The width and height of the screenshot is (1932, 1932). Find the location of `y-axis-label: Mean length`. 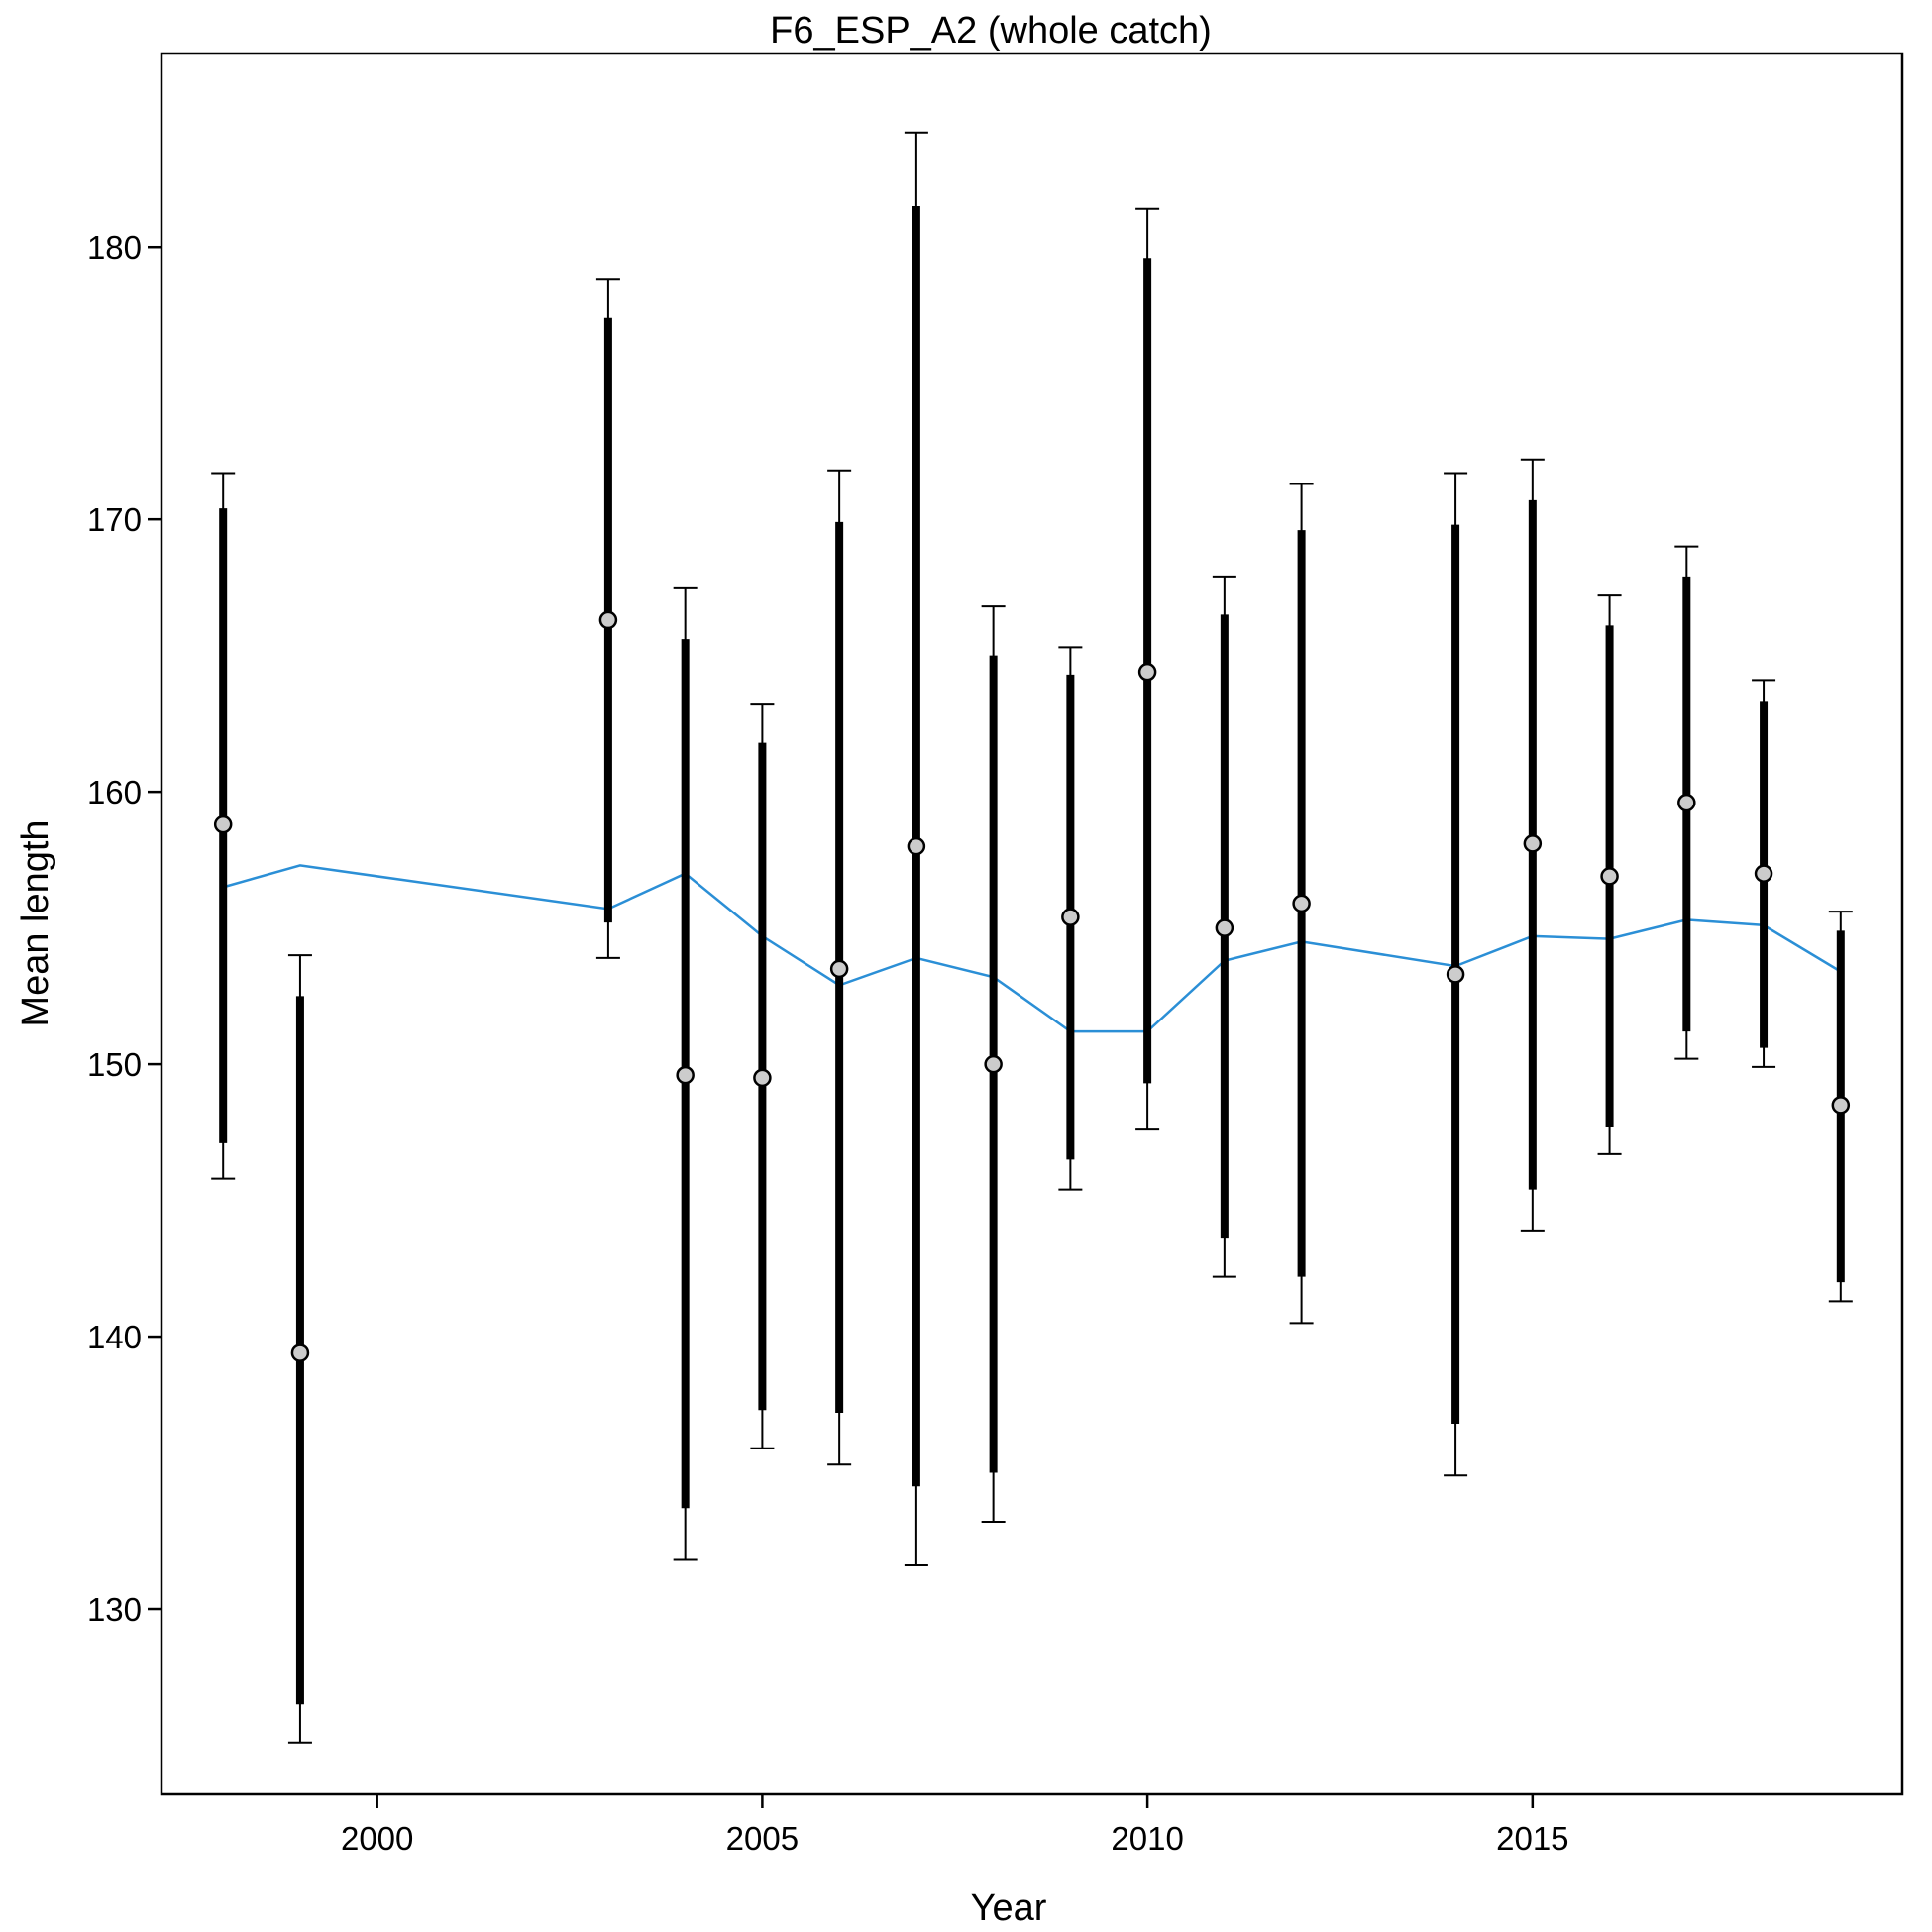

y-axis-label: Mean length is located at coordinates (35, 923).